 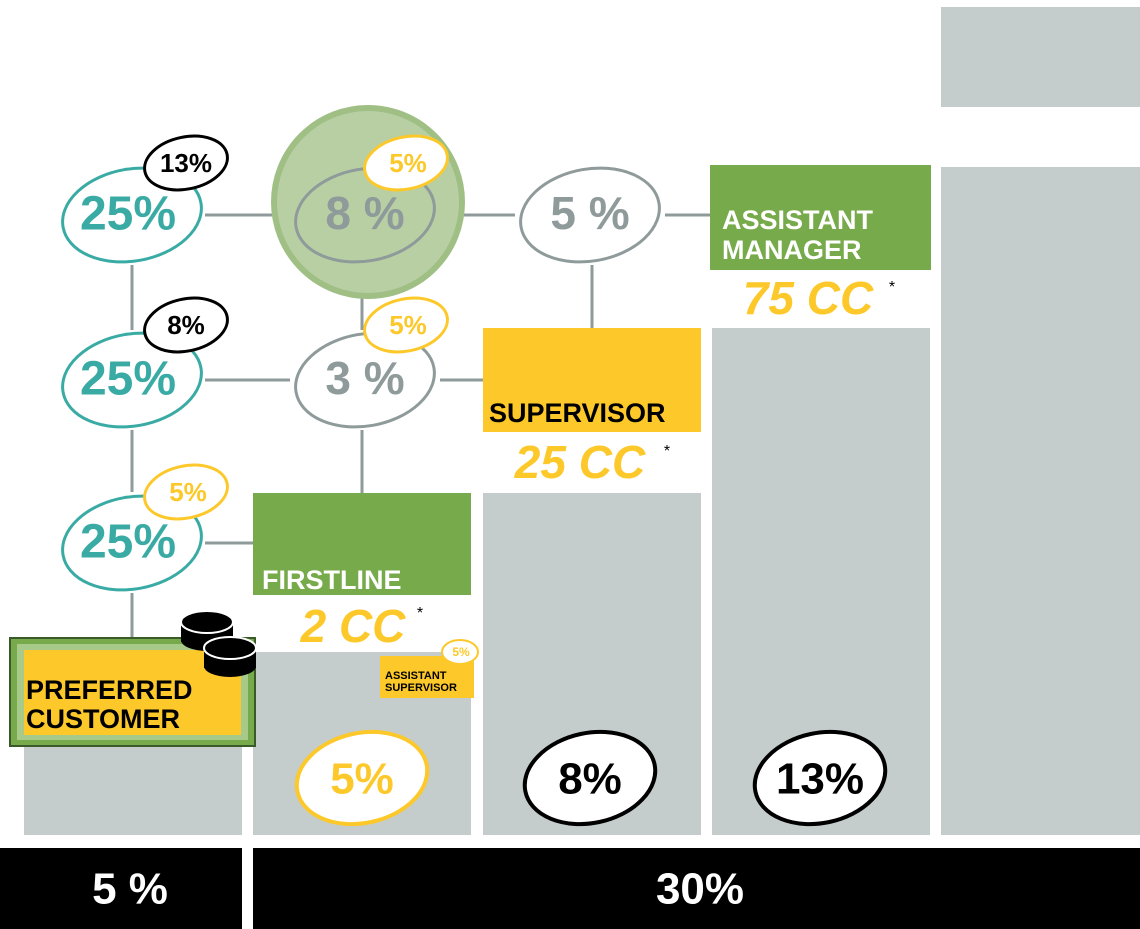 What do you see at coordinates (332, 580) in the screenshot?
I see `rank-name: FIRSTLINE` at bounding box center [332, 580].